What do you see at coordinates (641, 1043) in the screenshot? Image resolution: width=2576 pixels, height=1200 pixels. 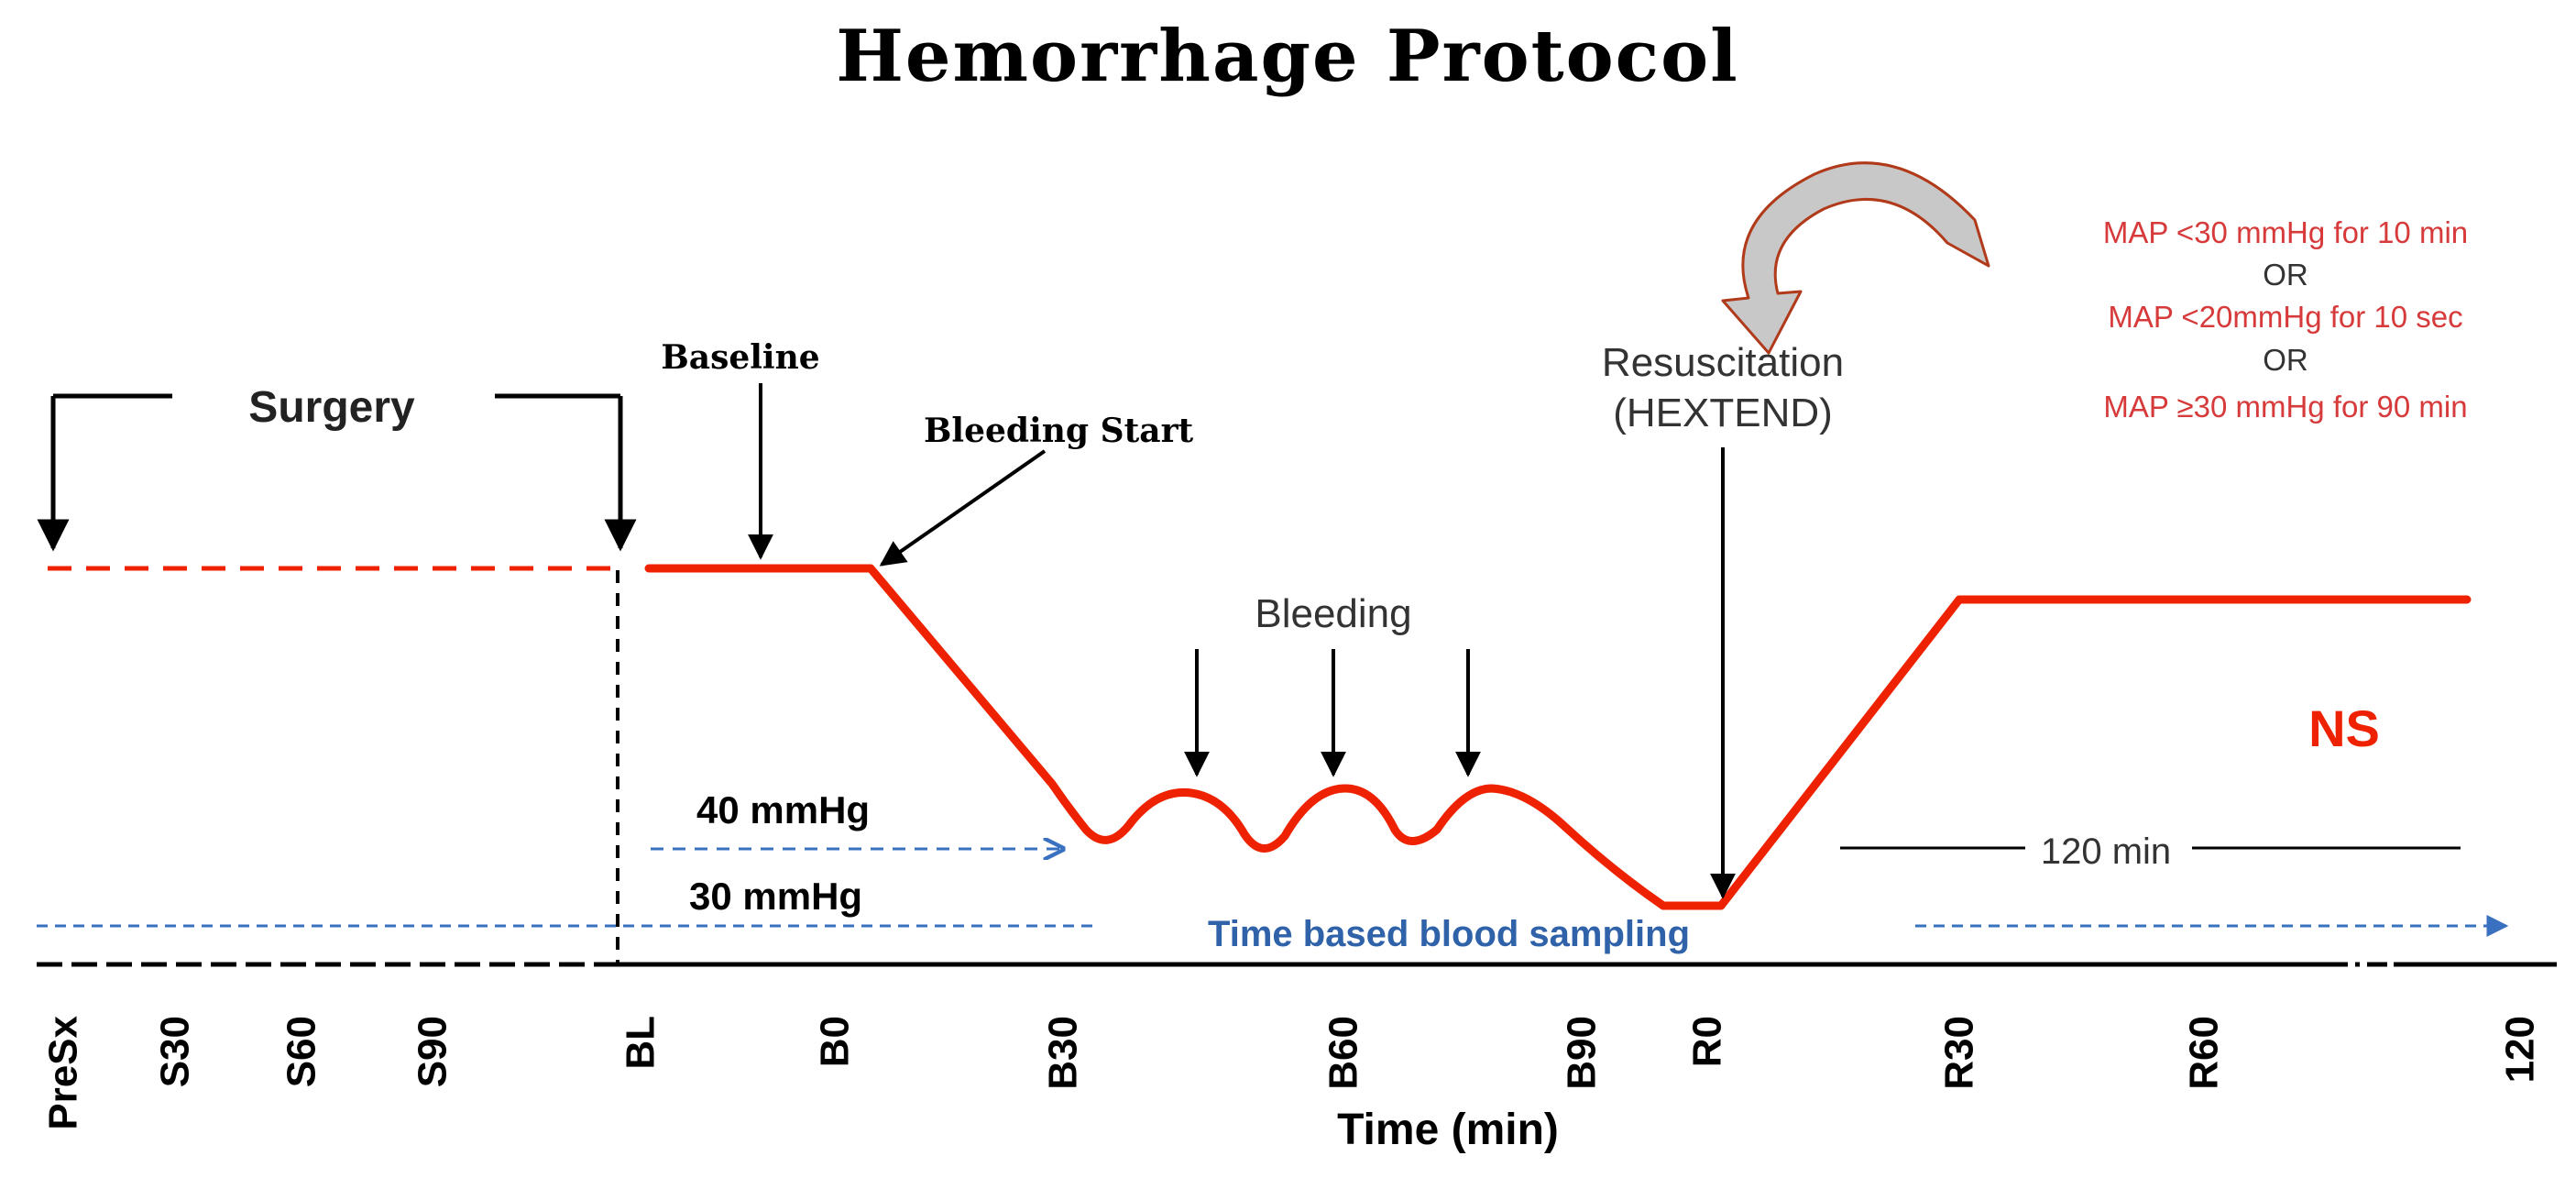 I see `time-tick-label: BL` at bounding box center [641, 1043].